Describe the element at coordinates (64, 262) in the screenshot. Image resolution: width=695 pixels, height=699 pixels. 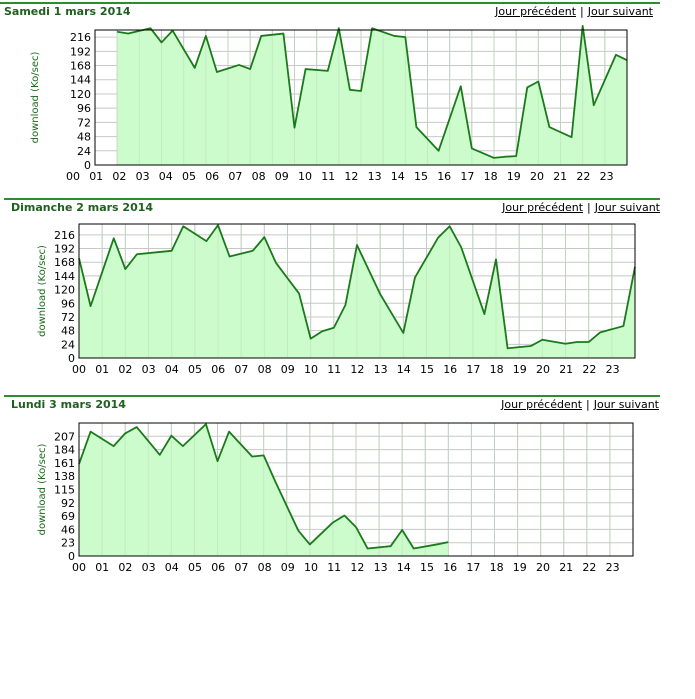
I see `y-tick-label: 168` at that location.